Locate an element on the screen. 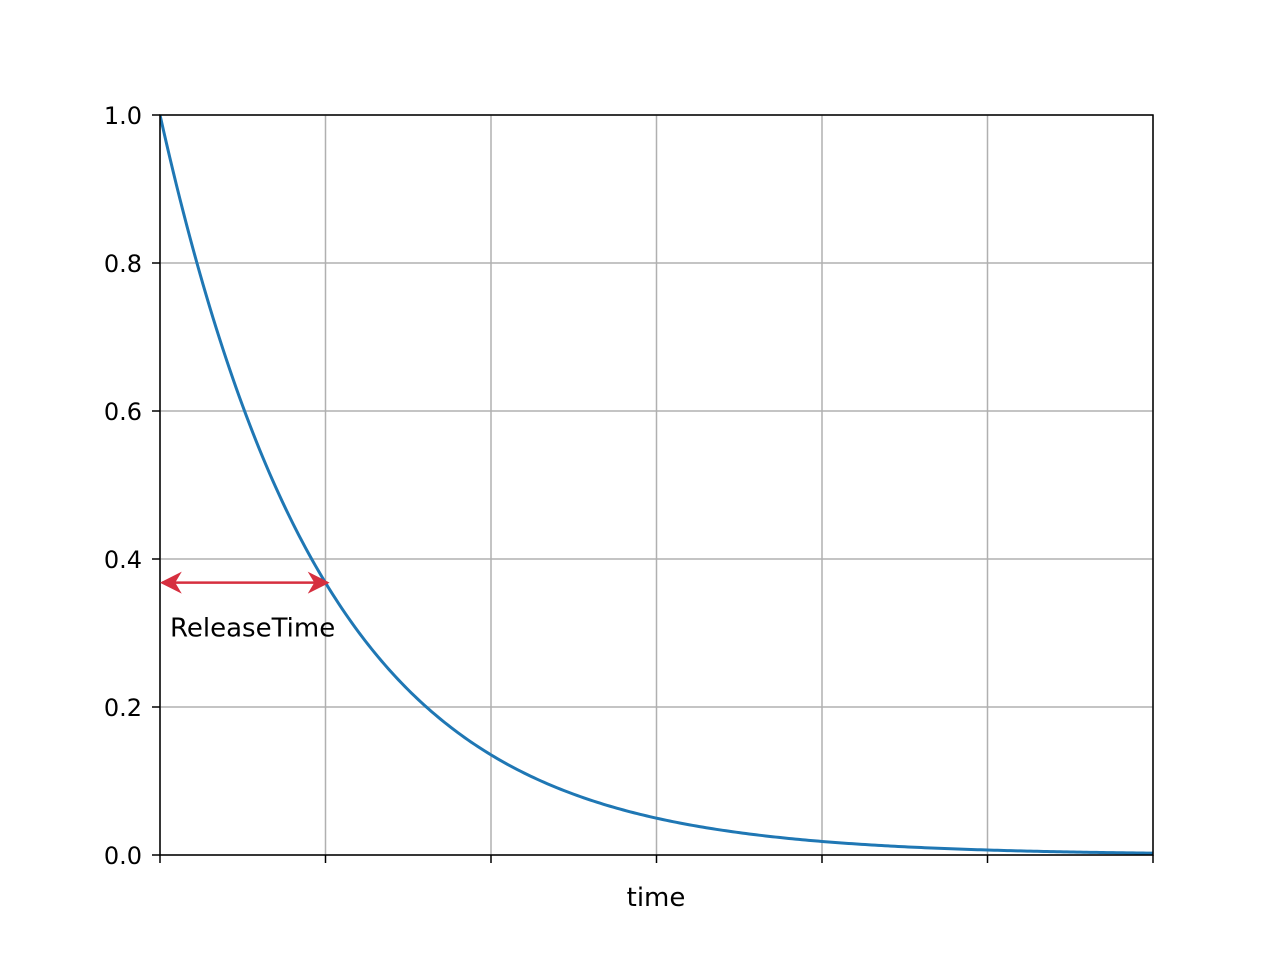  release-time-label: ReleaseTime is located at coordinates (252, 629).